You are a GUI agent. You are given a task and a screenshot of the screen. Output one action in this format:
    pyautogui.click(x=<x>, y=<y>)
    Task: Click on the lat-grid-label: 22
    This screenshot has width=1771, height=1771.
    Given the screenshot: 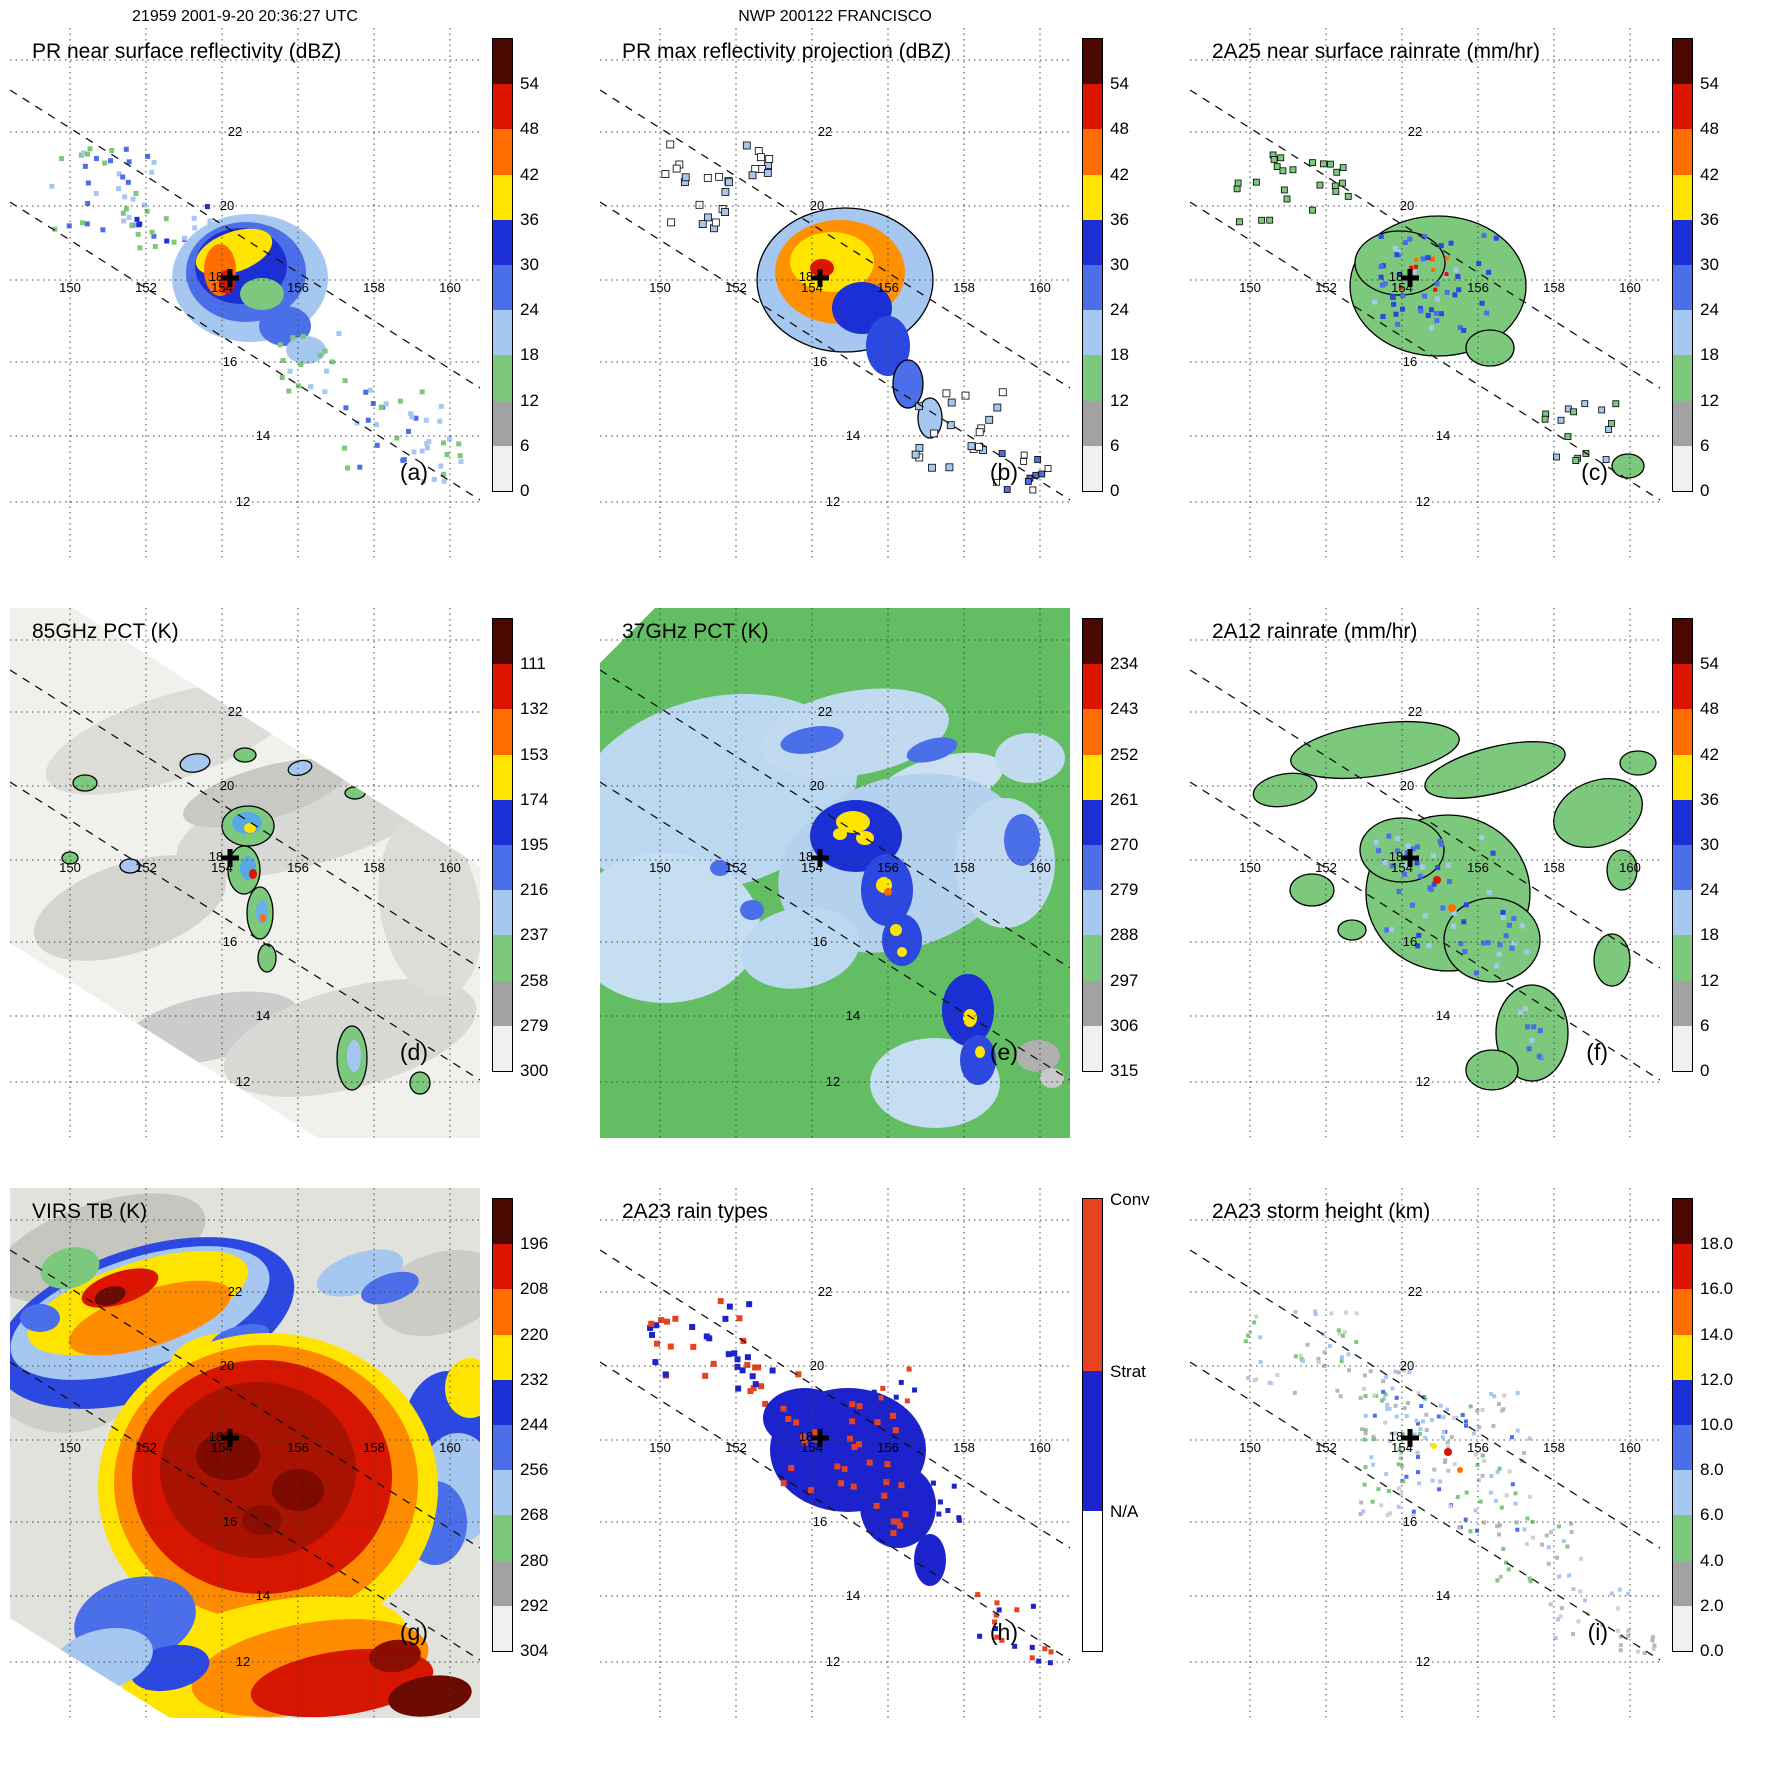 What is the action you would take?
    pyautogui.click(x=1415, y=1291)
    